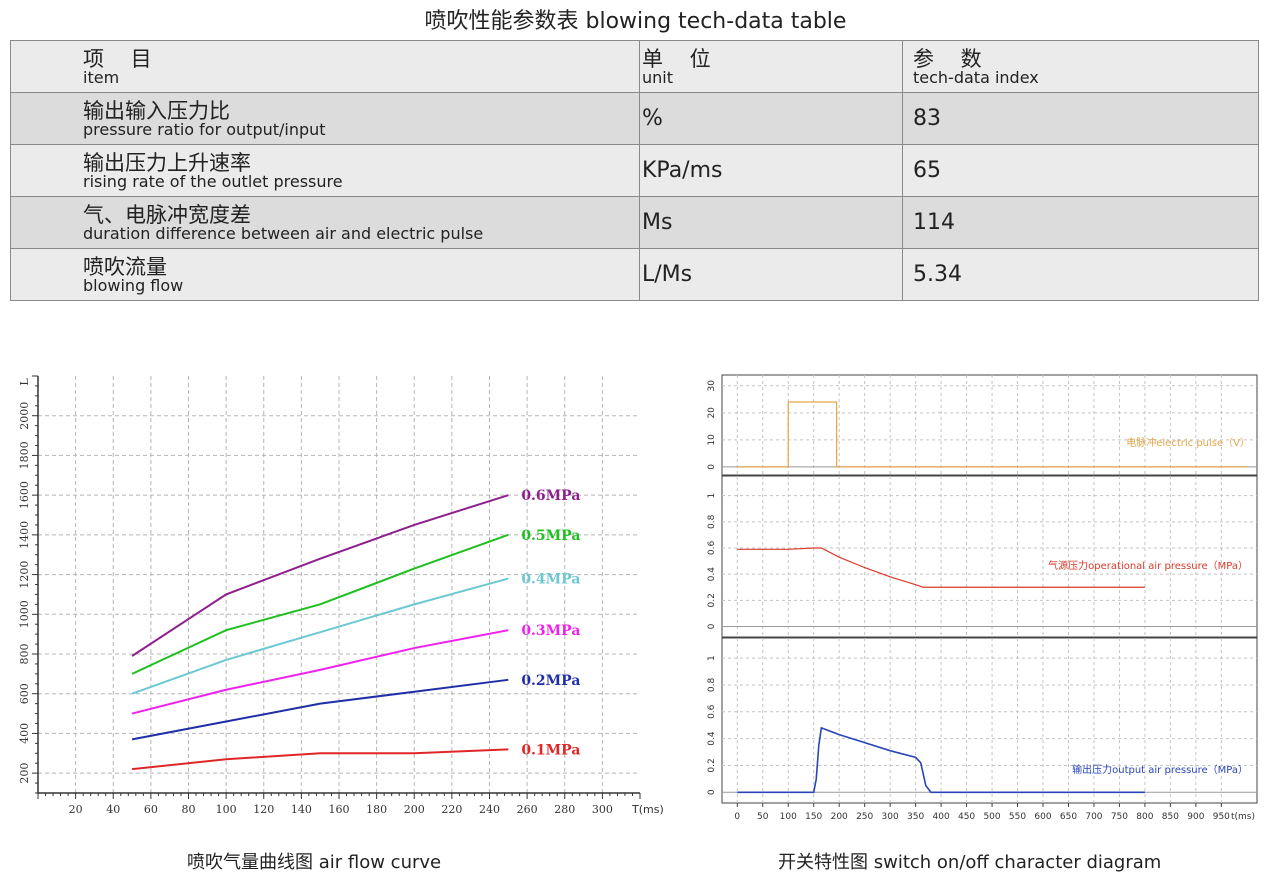 The image size is (1271, 879). What do you see at coordinates (1080, 118) in the screenshot?
I see `row-value: 83` at bounding box center [1080, 118].